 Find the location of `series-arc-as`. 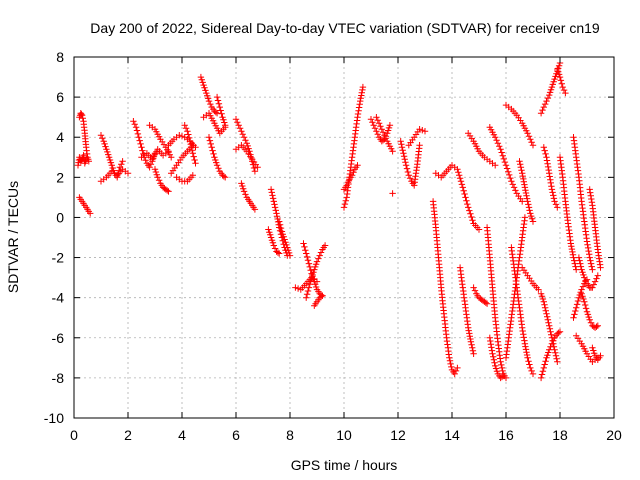

series-arc-as is located at coordinates (522, 311).